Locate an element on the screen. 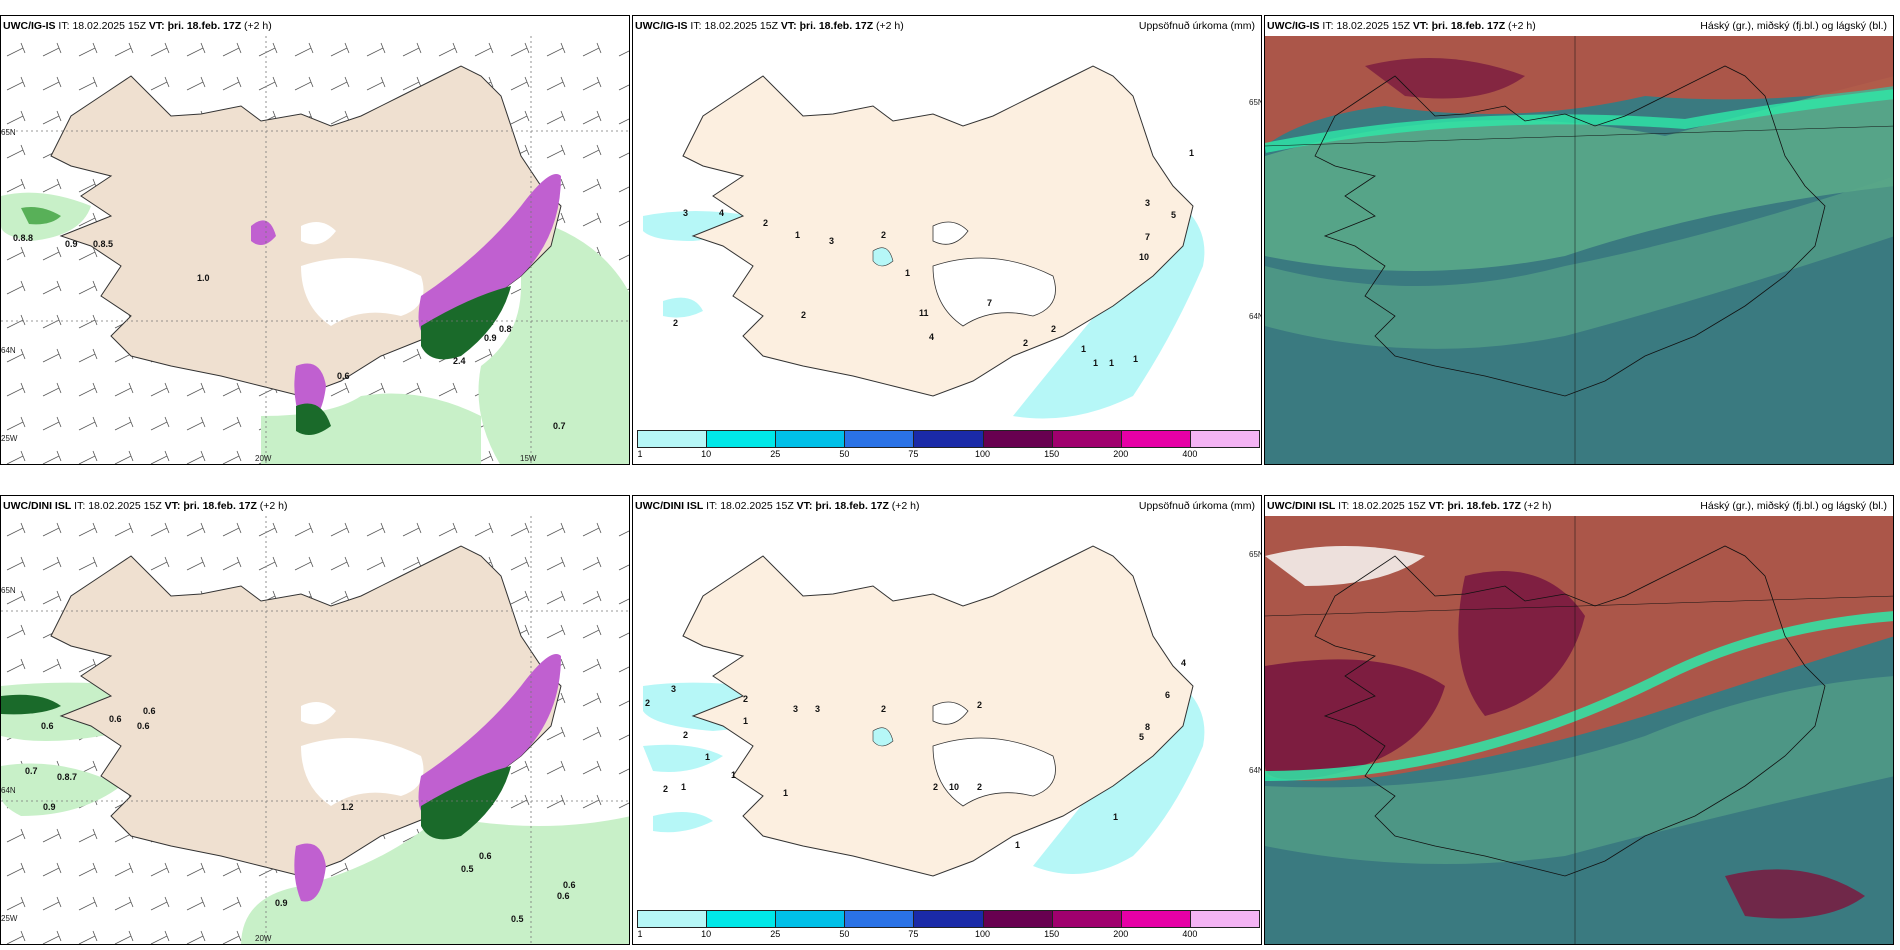  accum-value: 6 is located at coordinates (1168, 695).